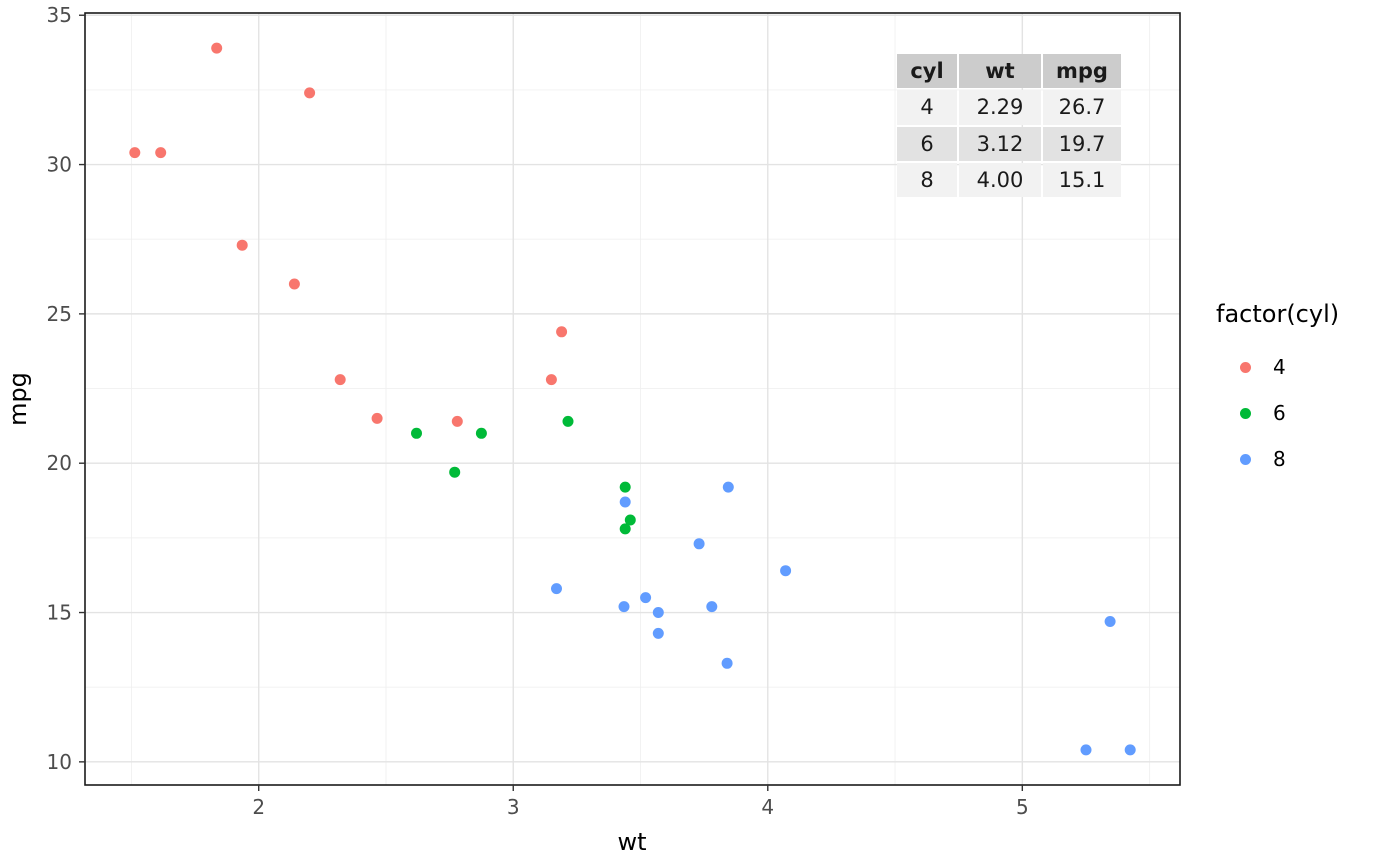  What do you see at coordinates (1082, 144) in the screenshot?
I see `inset-table-cell: 19.7` at bounding box center [1082, 144].